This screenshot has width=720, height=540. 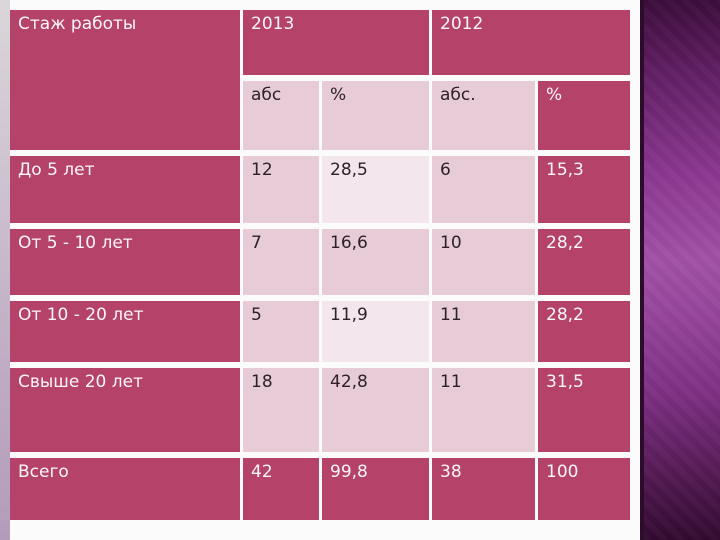 I want to click on subheader-2012-pct: %, so click(x=584, y=115).